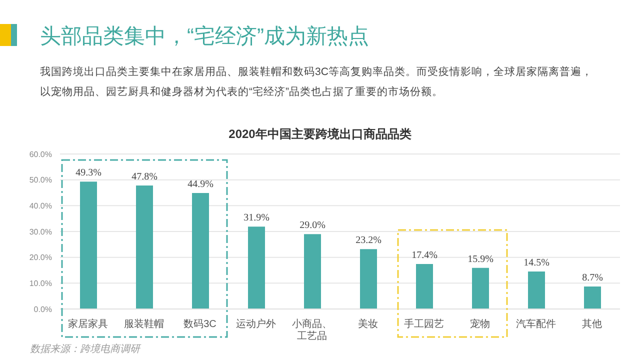  What do you see at coordinates (40, 180) in the screenshot?
I see `y-tick-label: 50.0%` at bounding box center [40, 180].